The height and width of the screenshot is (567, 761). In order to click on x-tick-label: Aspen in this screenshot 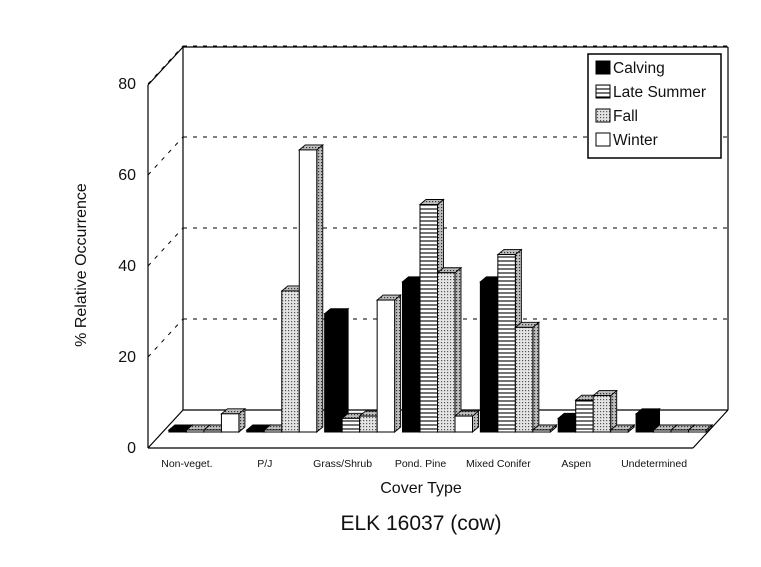, I will do `click(576, 464)`.